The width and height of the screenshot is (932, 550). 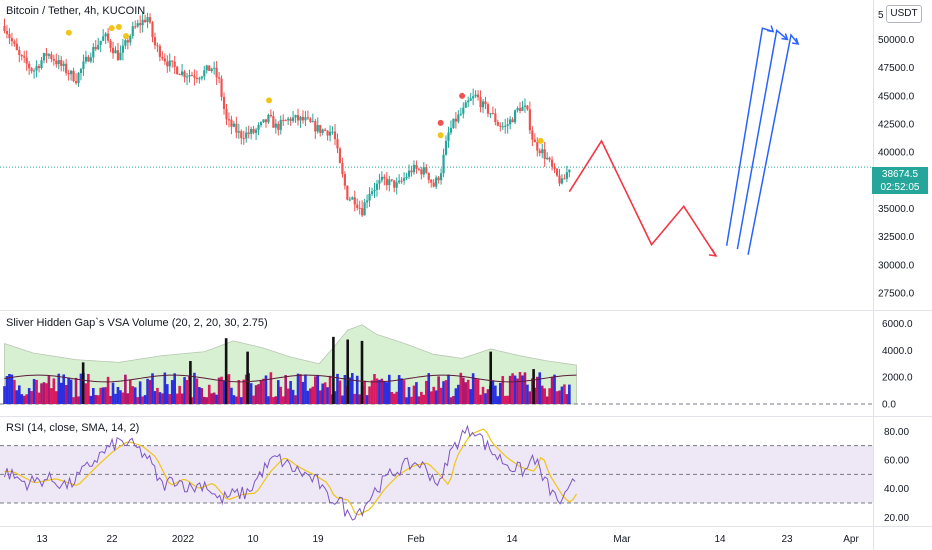 I want to click on volume-tick-label: 6000.0, so click(x=897, y=324).